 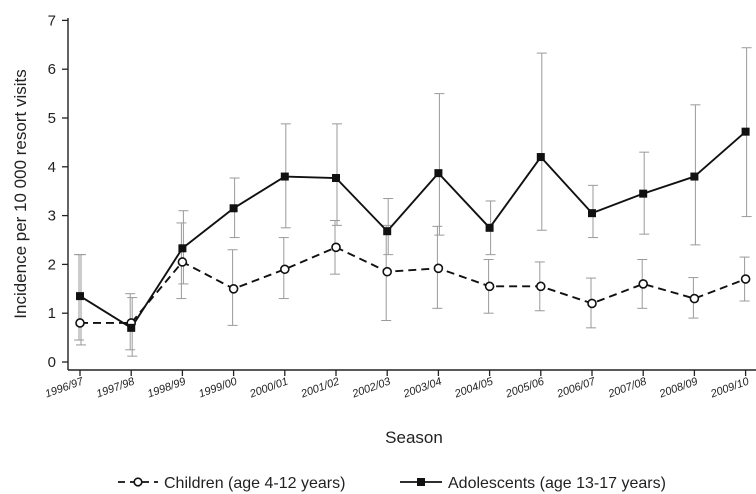 I want to click on legend-label-adolescents: Adolescents (age 13-17 years), so click(x=557, y=483).